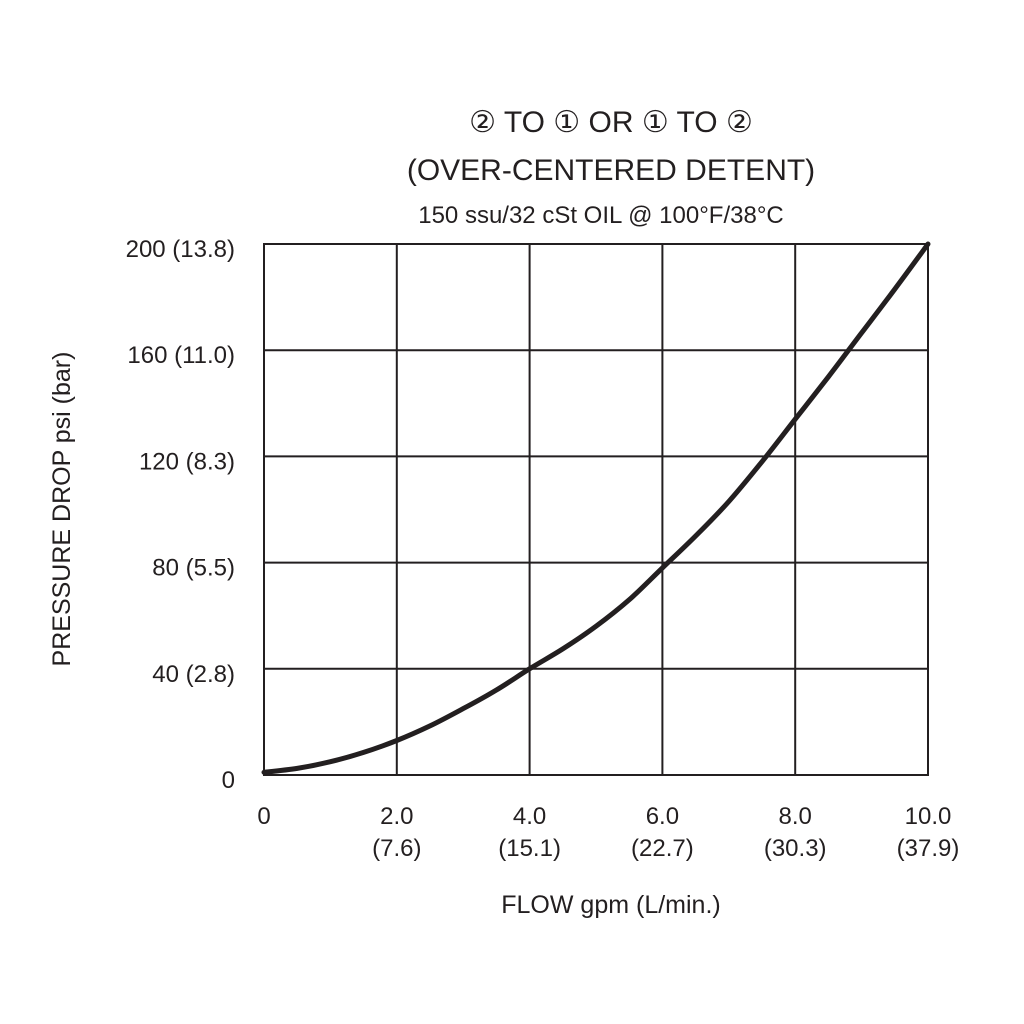 The height and width of the screenshot is (1024, 1024). Describe the element at coordinates (263, 816) in the screenshot. I see `x-tick-label: 0` at that location.